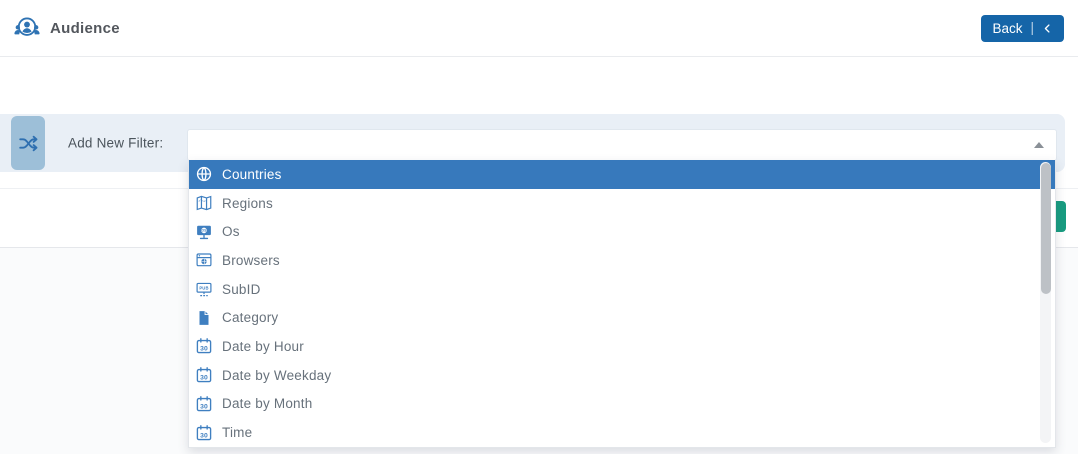  I want to click on document-icon, so click(204, 318).